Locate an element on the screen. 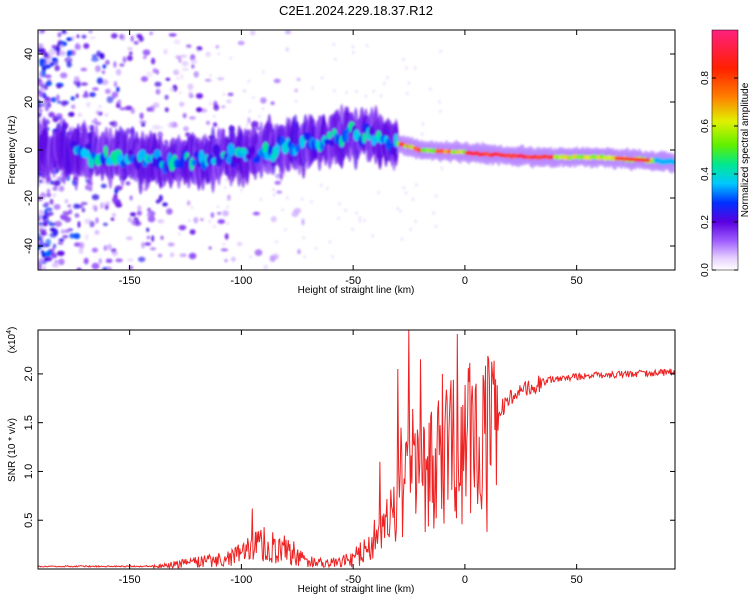  x-tick-label: -150 is located at coordinates (130, 580).